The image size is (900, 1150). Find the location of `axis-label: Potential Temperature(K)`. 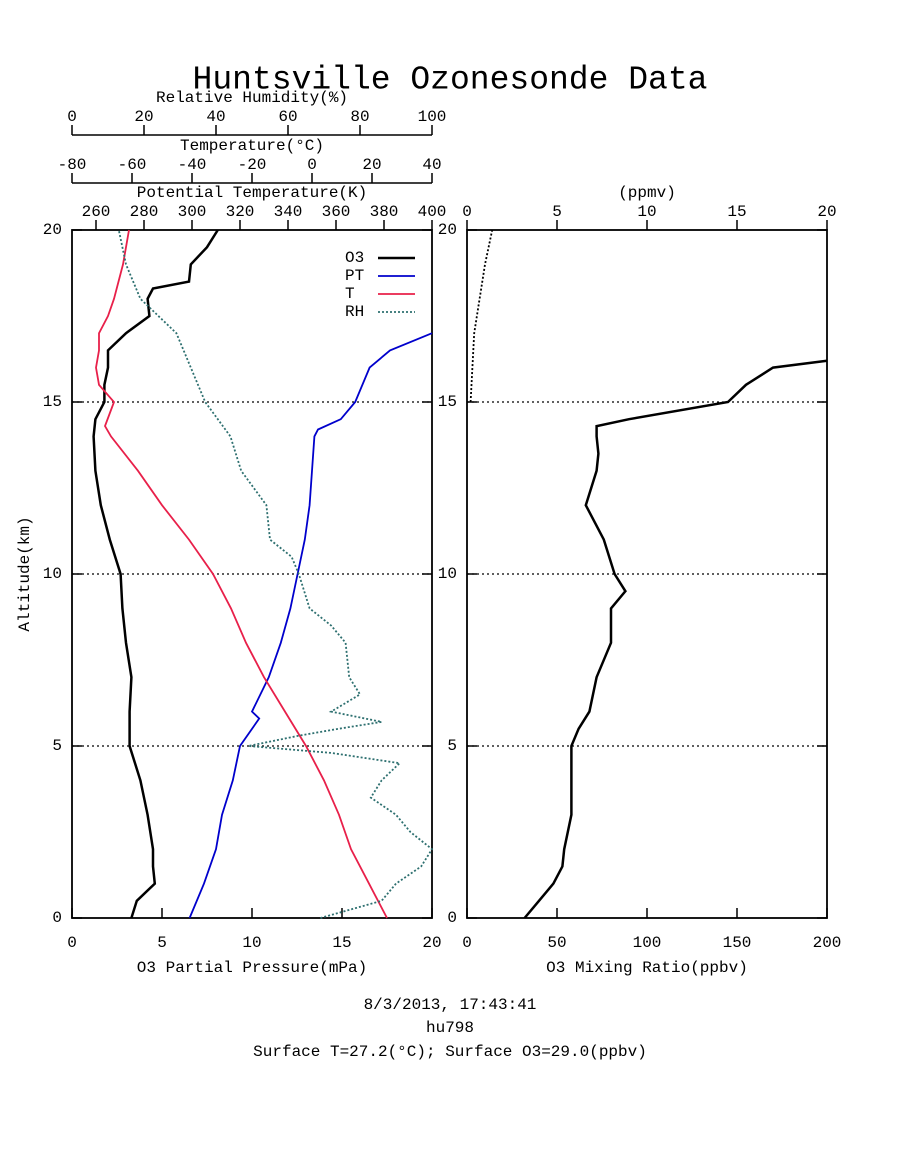

axis-label: Potential Temperature(K) is located at coordinates (252, 193).